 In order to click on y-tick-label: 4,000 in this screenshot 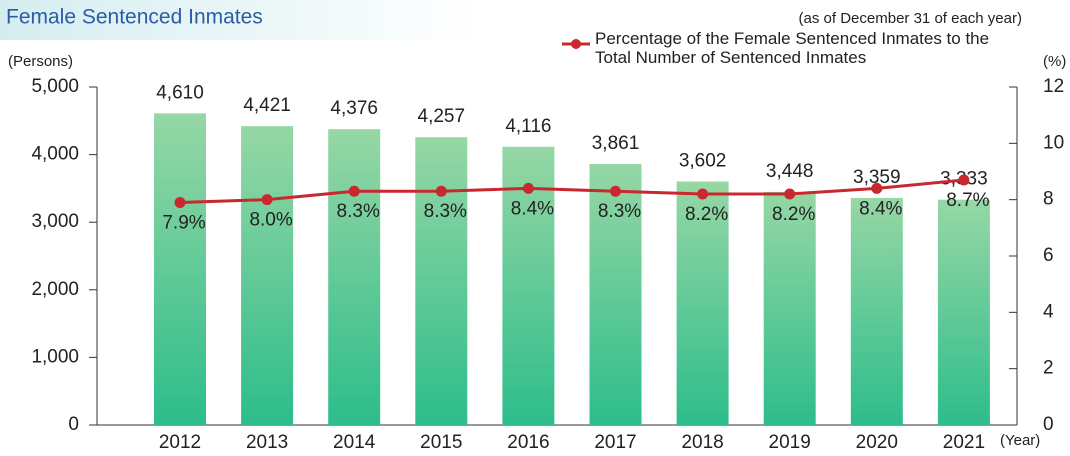, I will do `click(55, 154)`.